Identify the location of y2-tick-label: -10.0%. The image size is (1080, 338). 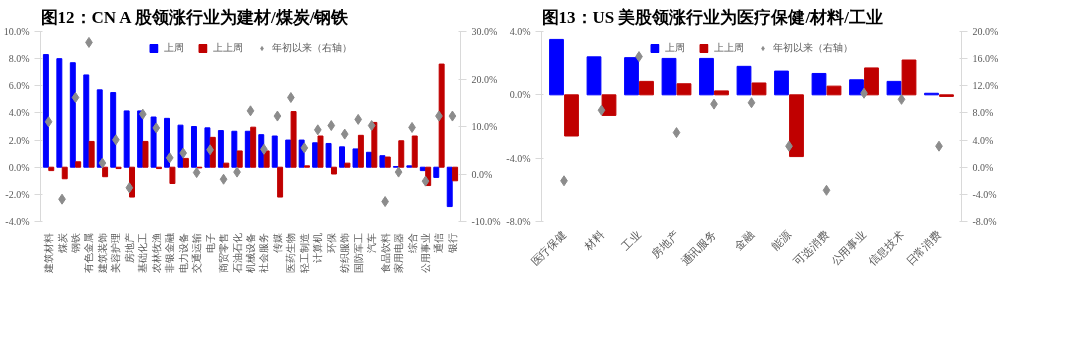
(486, 221).